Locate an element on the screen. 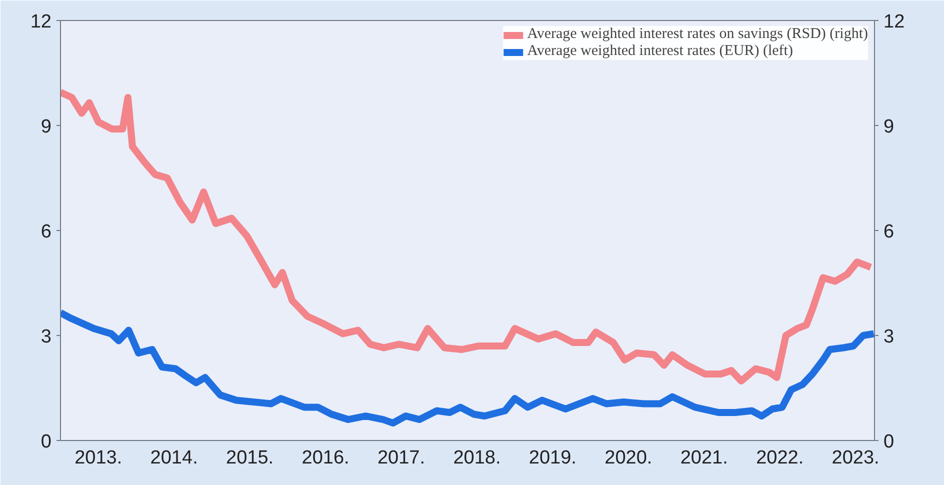  x-tick-label: 2018. is located at coordinates (477, 458).